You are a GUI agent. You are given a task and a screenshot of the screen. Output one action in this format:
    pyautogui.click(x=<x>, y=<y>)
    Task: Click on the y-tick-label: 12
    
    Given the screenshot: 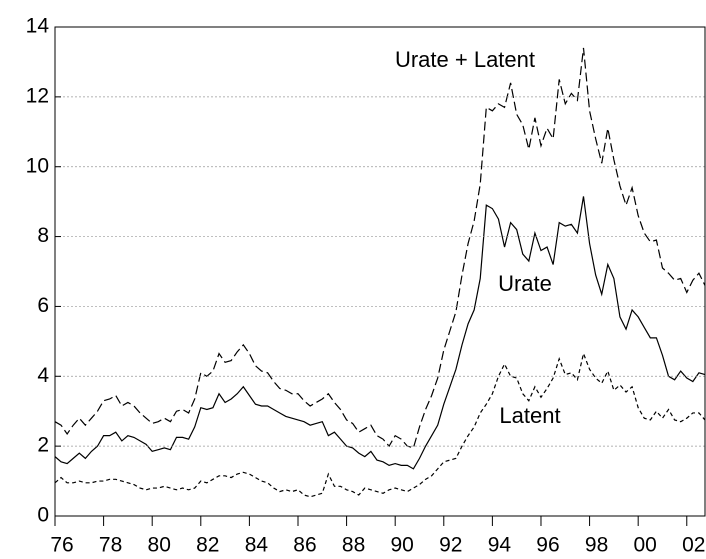 What is the action you would take?
    pyautogui.click(x=37, y=95)
    